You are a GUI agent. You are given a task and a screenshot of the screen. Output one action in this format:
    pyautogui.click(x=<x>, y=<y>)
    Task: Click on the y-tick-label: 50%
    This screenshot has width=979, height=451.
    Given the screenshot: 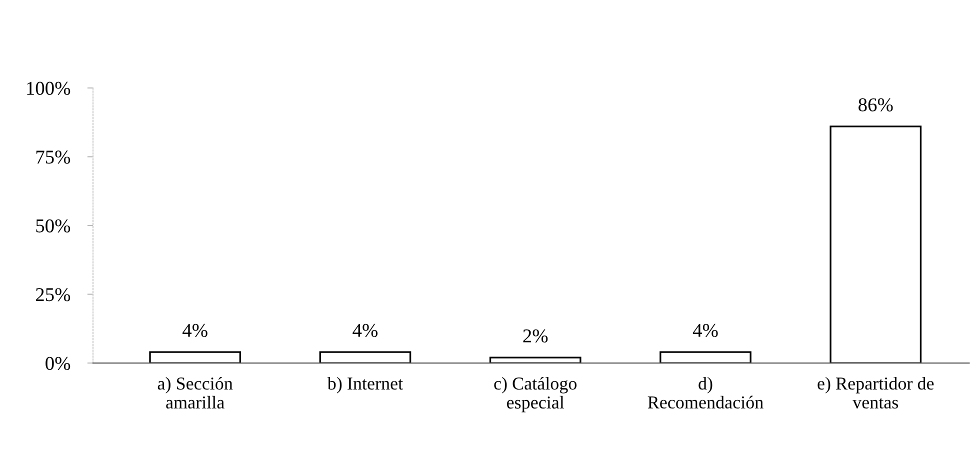 What is the action you would take?
    pyautogui.click(x=53, y=225)
    